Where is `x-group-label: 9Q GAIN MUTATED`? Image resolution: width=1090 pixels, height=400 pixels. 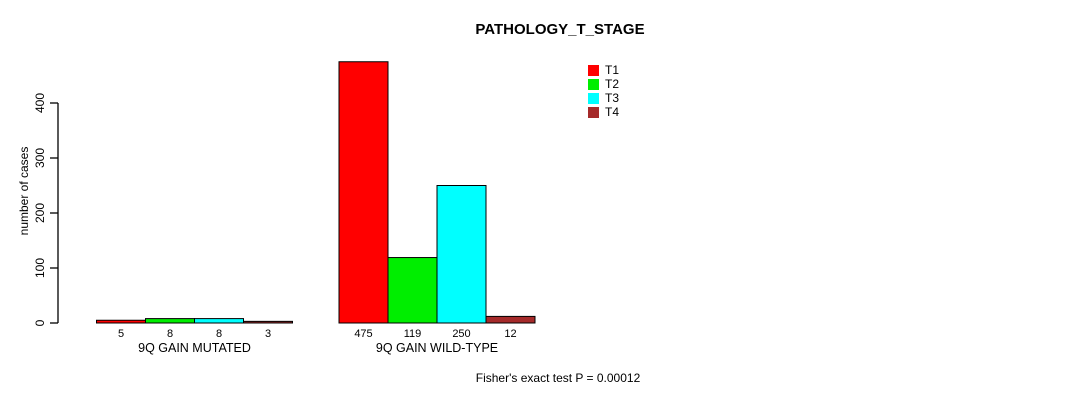
x-group-label: 9Q GAIN MUTATED is located at coordinates (194, 348).